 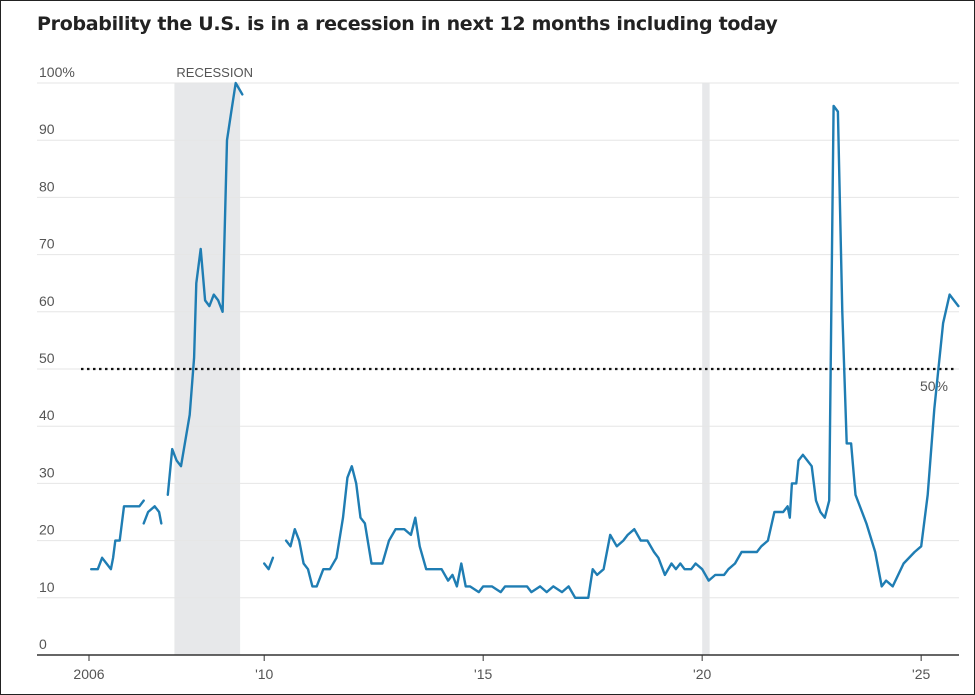 What do you see at coordinates (57, 72) in the screenshot?
I see `y-tick-label: 100%` at bounding box center [57, 72].